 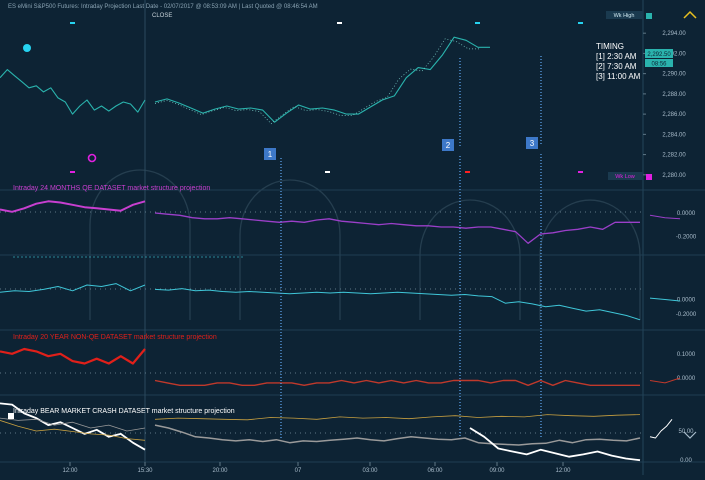 I want to click on bear-tick-label: 50.00, so click(x=686, y=432).